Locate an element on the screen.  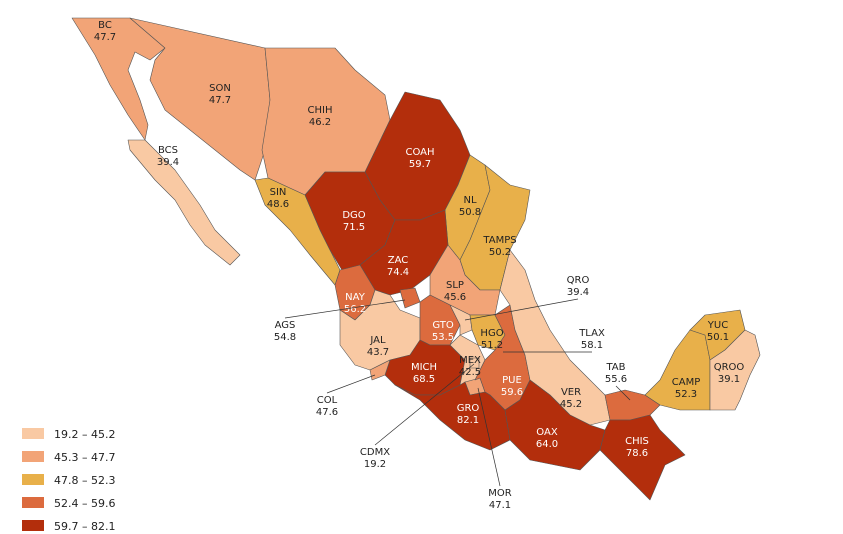
legend-label: 19.2 – 45.2 is located at coordinates (84, 434).